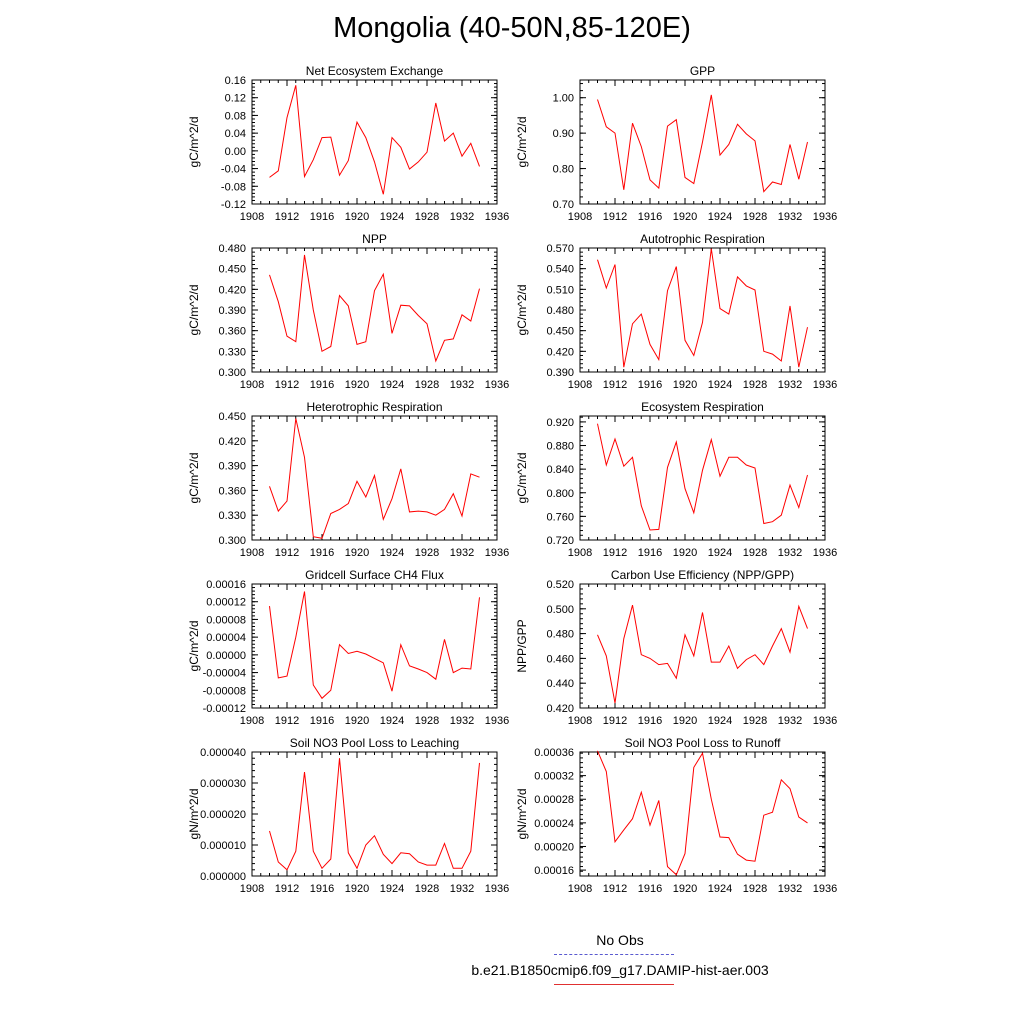  What do you see at coordinates (235, 134) in the screenshot?
I see `y-tick-label: 0.04` at bounding box center [235, 134].